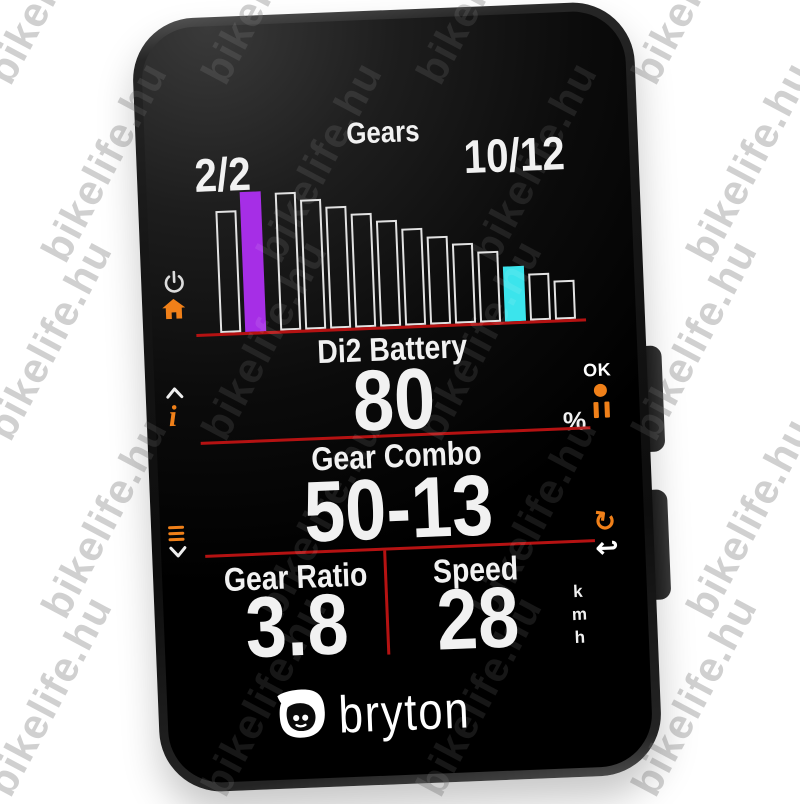  What do you see at coordinates (404, 712) in the screenshot?
I see `brand-logo-text: bryton` at bounding box center [404, 712].